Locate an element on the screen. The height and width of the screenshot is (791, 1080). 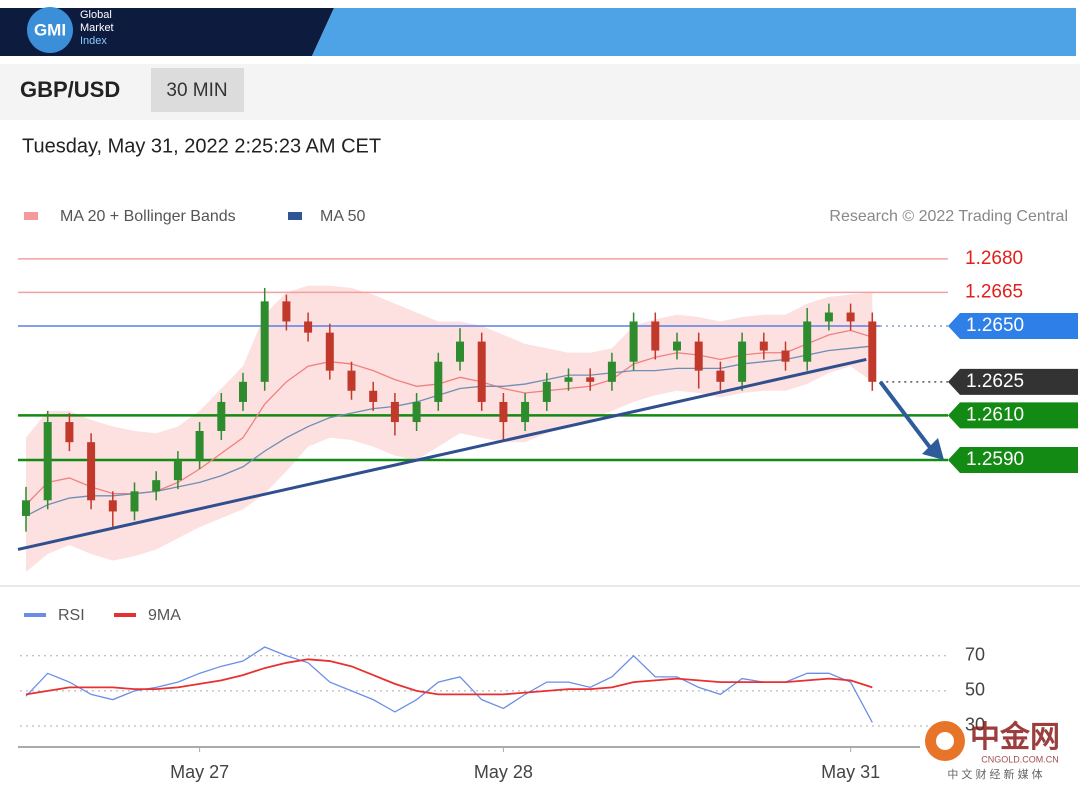
timestamp: Tuesday, May 31, 2022 2:25:23 AM CET is located at coordinates (201, 146).